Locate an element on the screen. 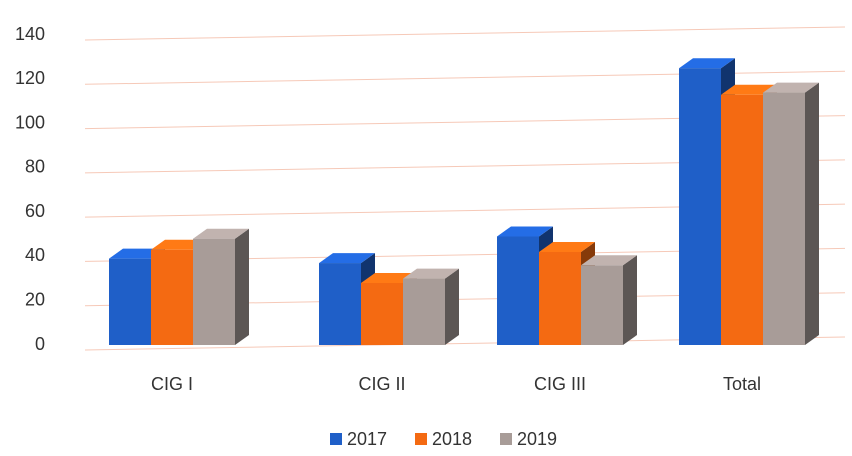 The width and height of the screenshot is (852, 456). grid-line is located at coordinates (465, 33).